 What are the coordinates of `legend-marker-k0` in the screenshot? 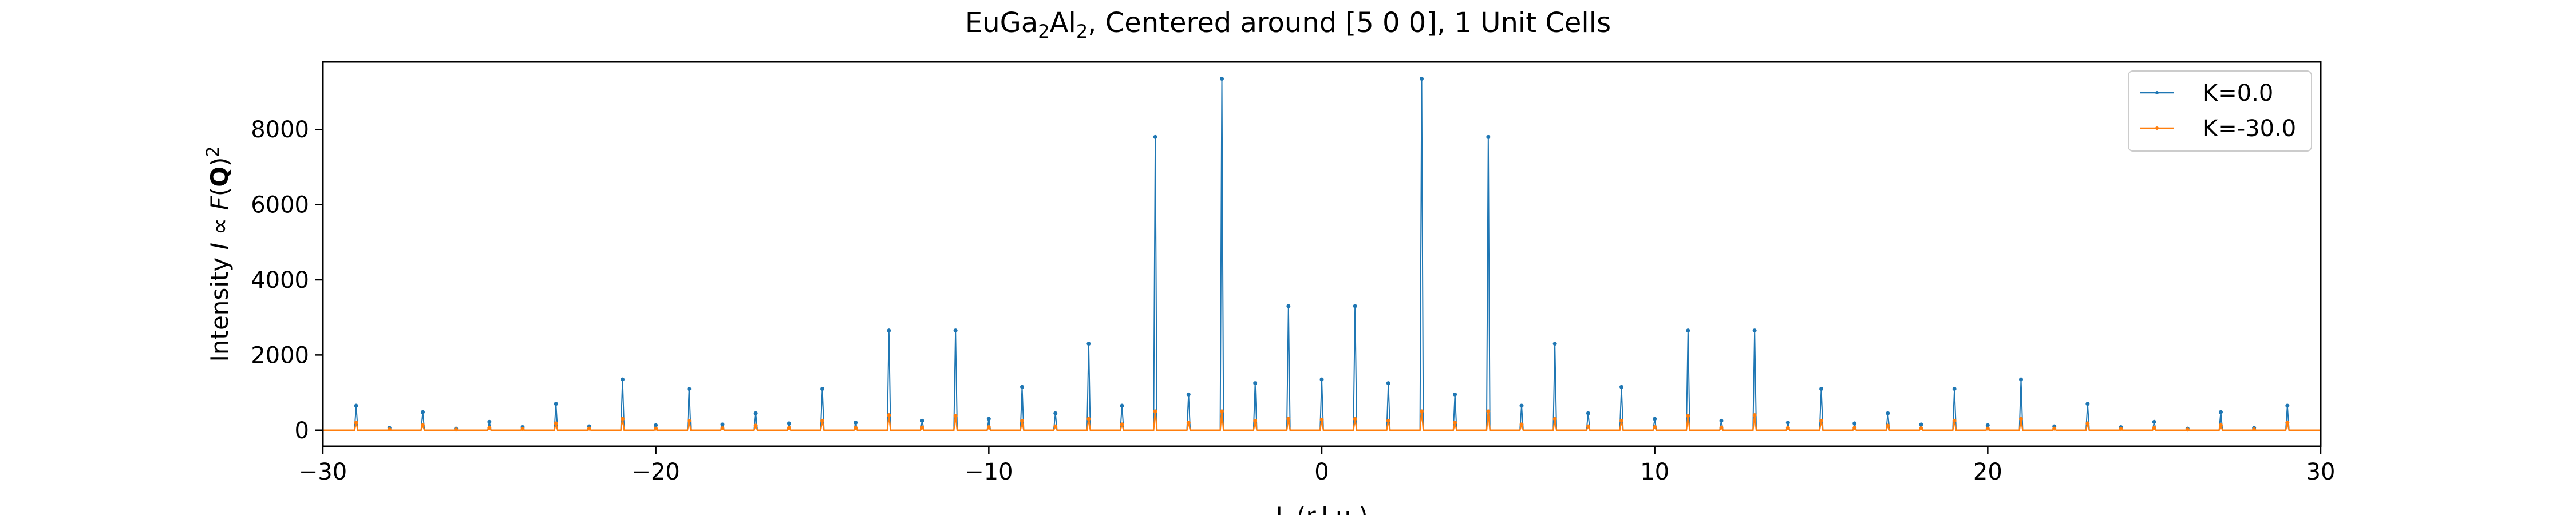 It's located at (2157, 92).